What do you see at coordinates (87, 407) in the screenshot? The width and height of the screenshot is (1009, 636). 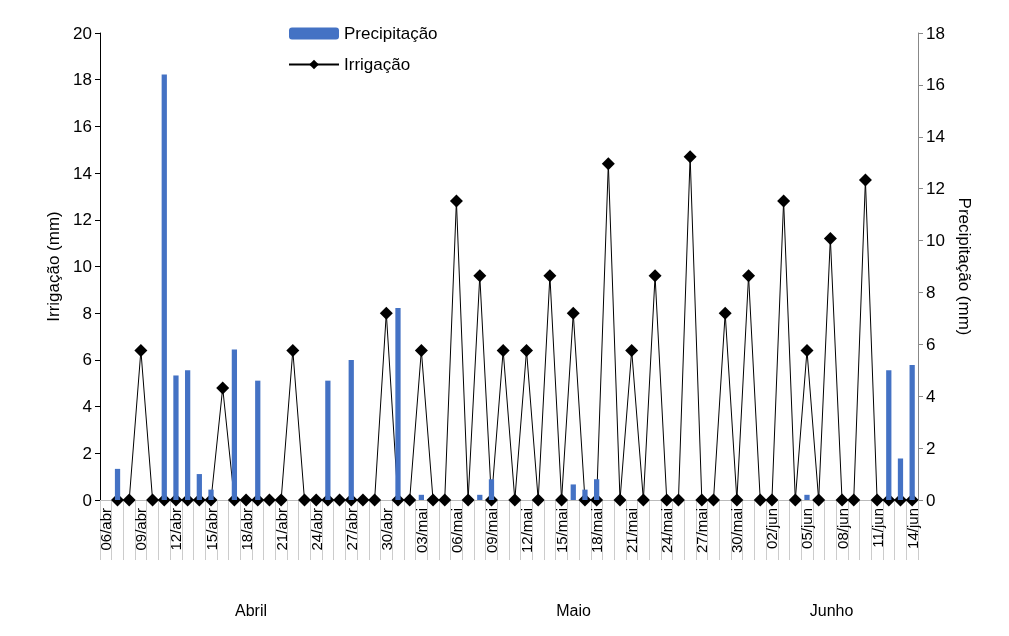 I see `y-tick-label: 4` at bounding box center [87, 407].